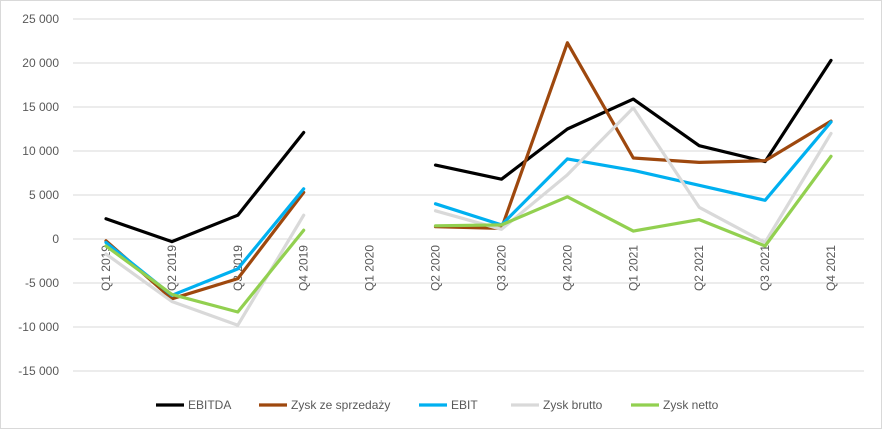  Describe the element at coordinates (501, 268) in the screenshot. I see `x-tick-label: Q3 2020` at that location.